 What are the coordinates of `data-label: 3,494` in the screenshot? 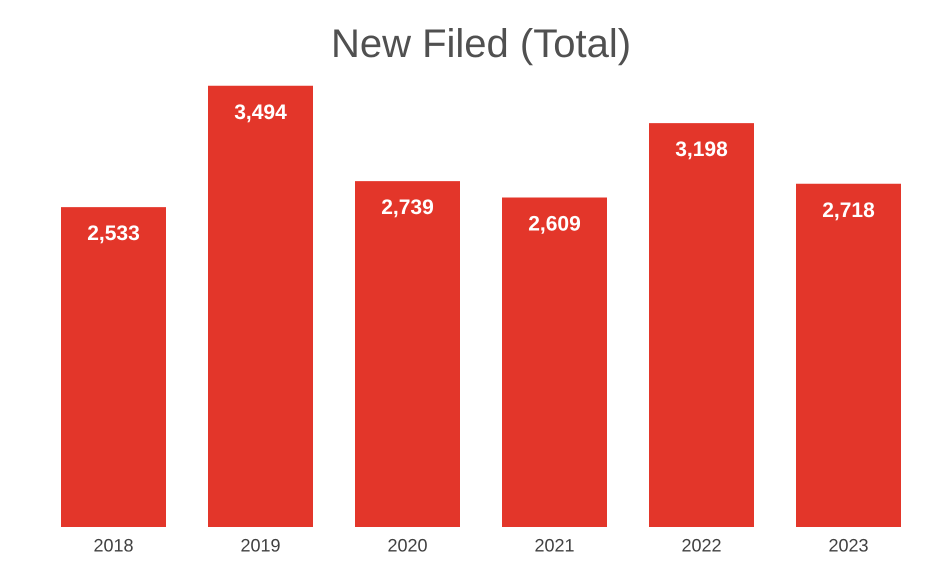 It's located at (261, 112).